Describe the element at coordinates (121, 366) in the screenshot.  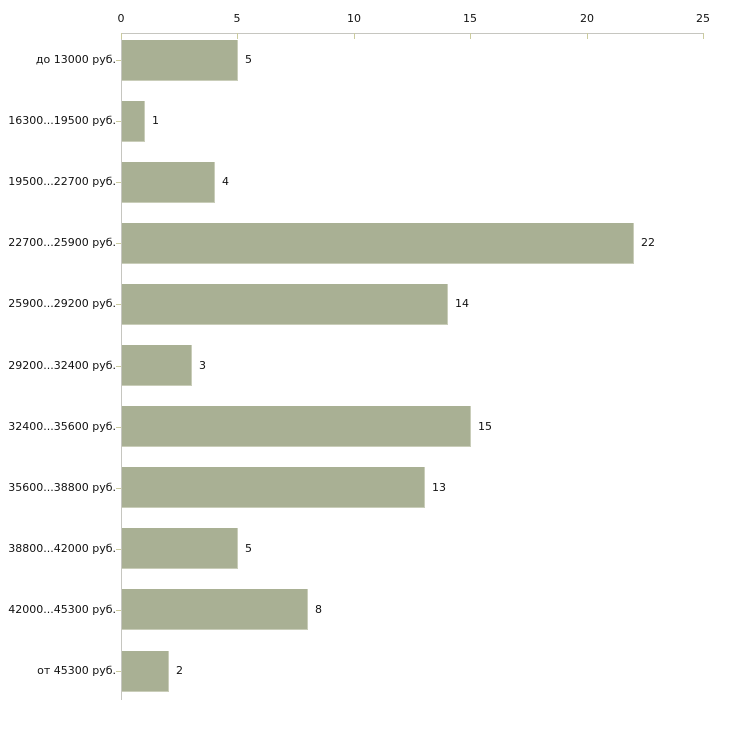
I see `y-axis-line` at that location.